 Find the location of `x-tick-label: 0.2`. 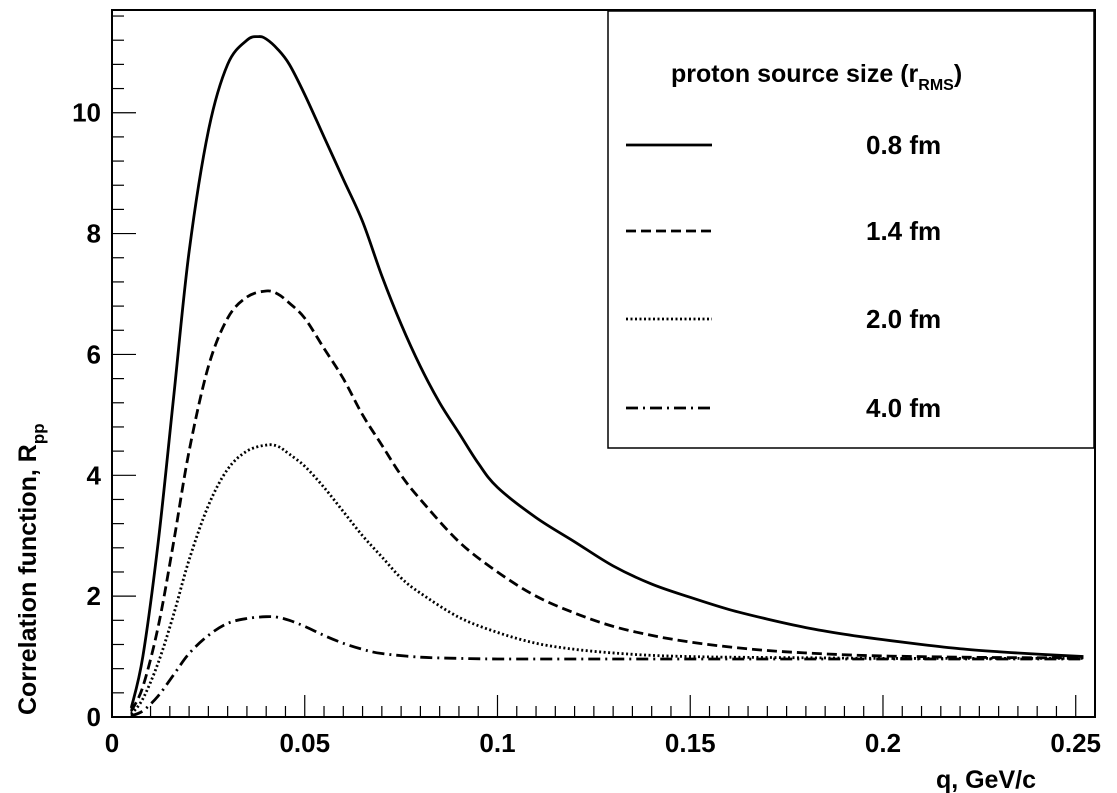

x-tick-label: 0.2 is located at coordinates (883, 743).